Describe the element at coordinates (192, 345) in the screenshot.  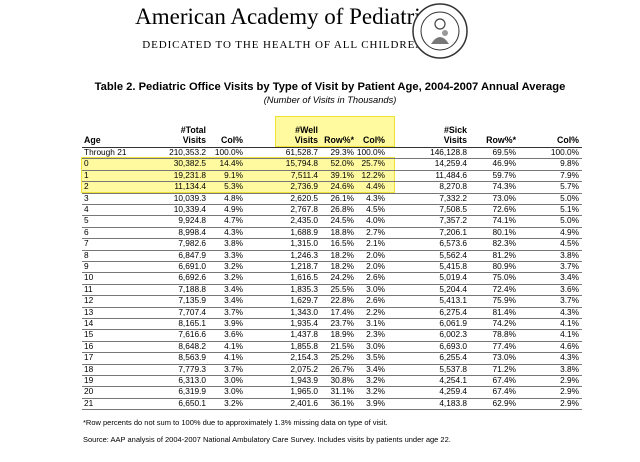
I see `table-cell: 8,648.2` at that location.